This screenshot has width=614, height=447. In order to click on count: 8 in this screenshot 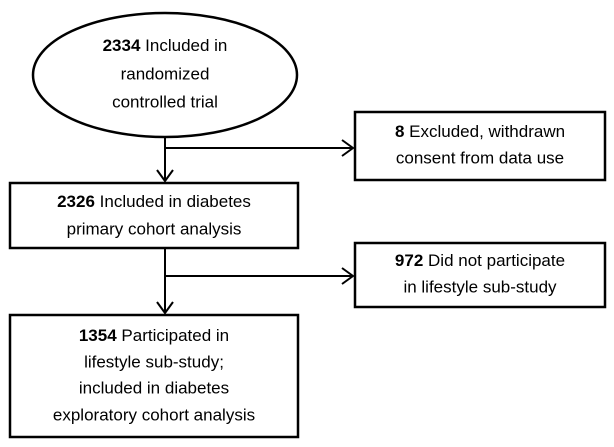, I will do `click(399, 131)`.